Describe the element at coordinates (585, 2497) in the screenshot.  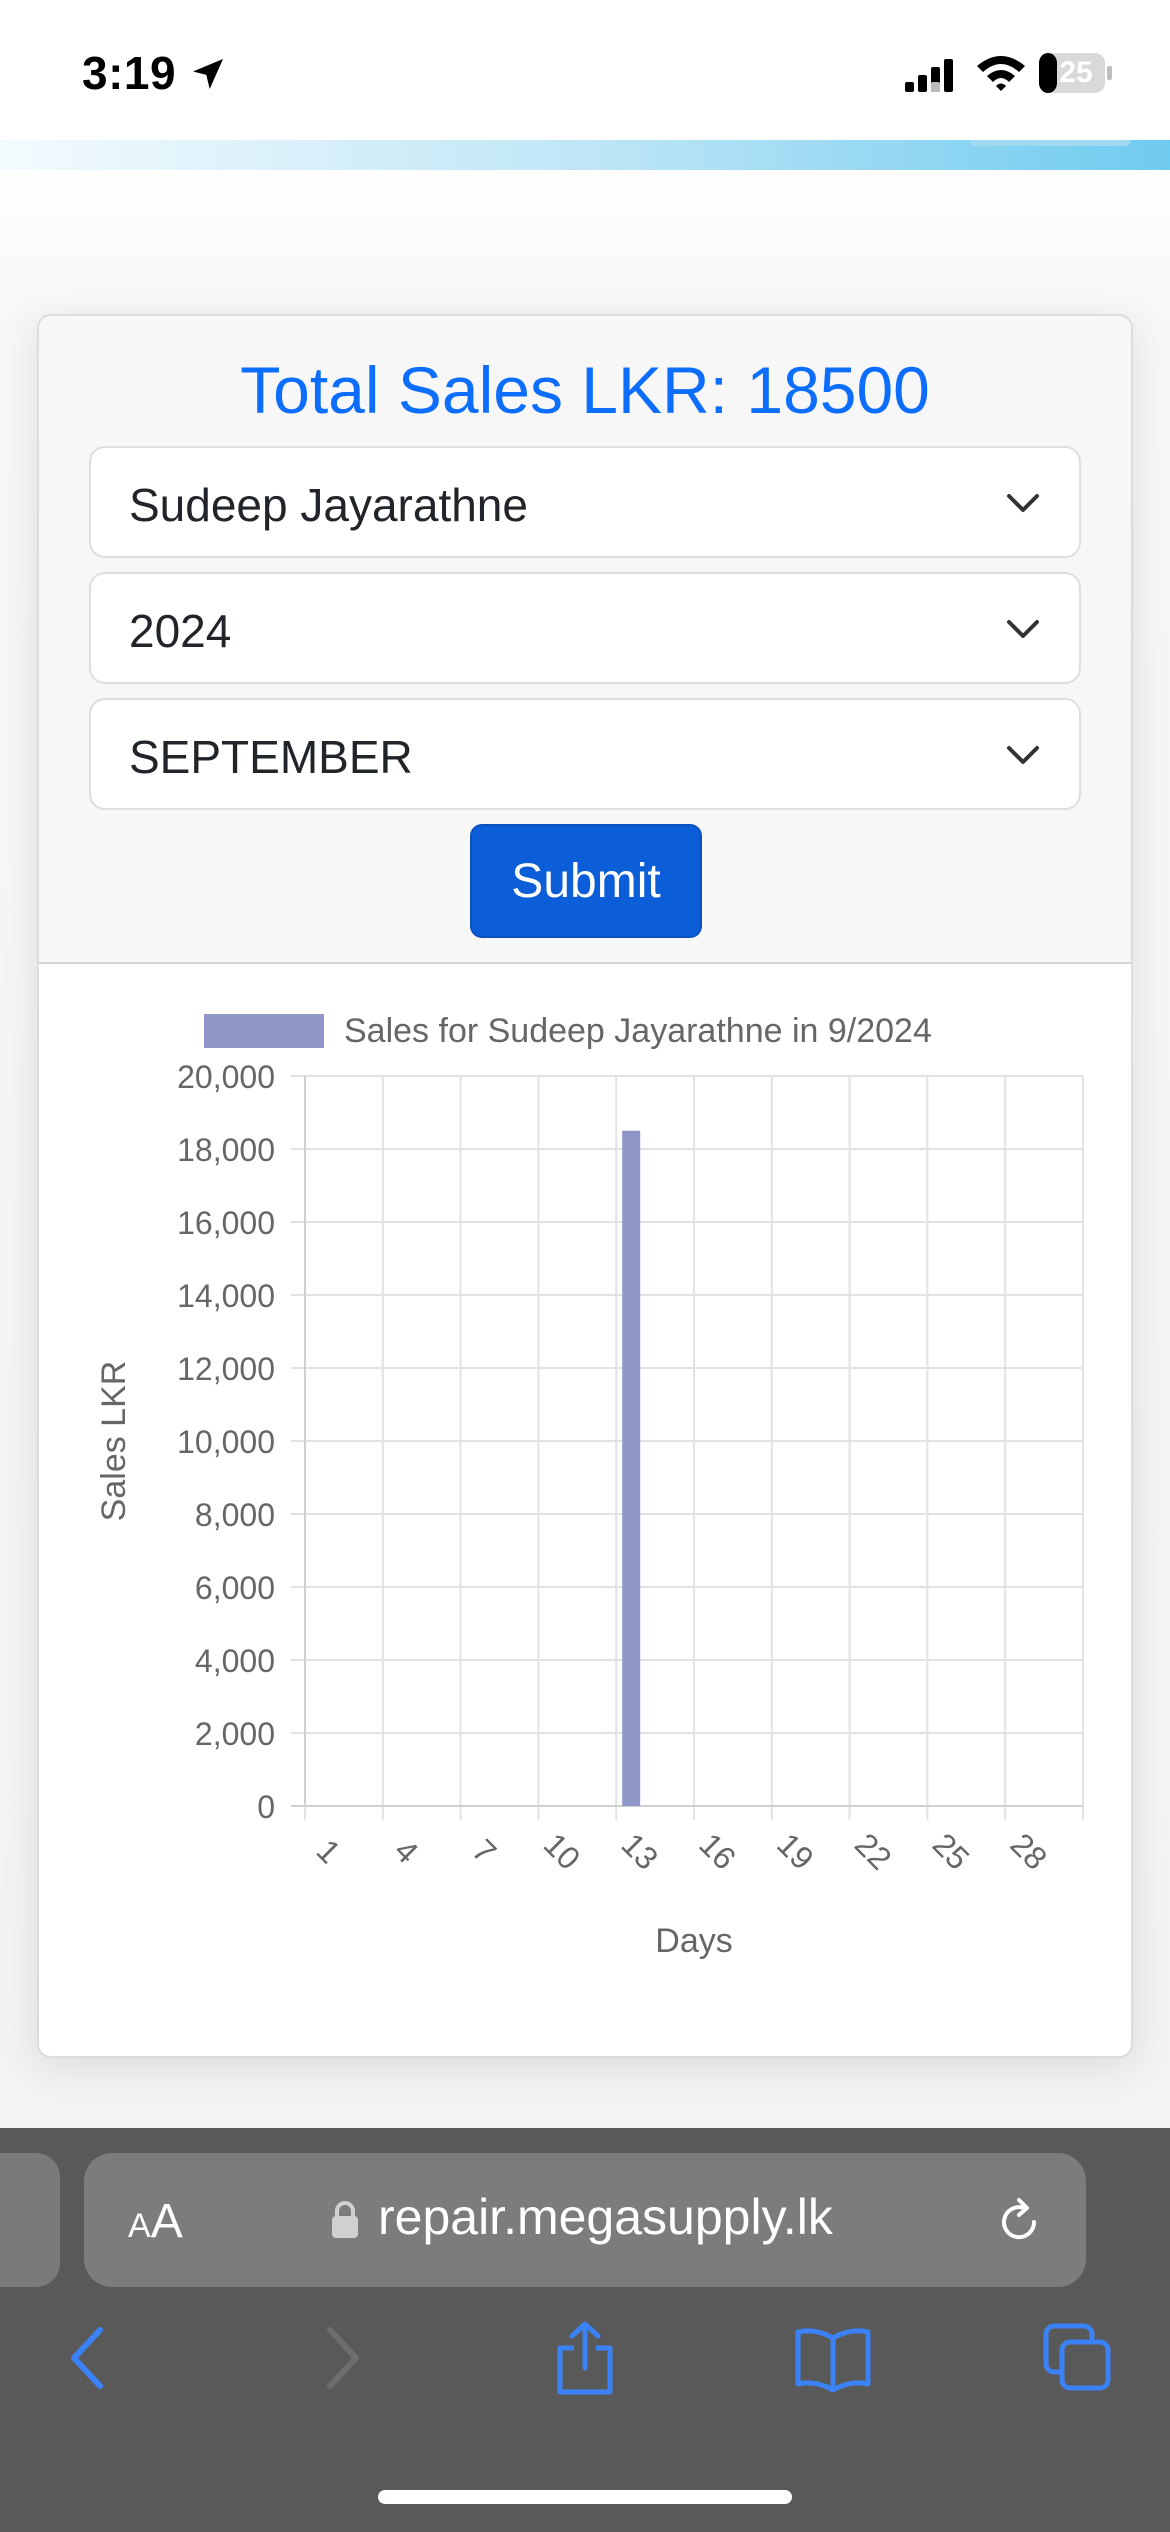
I see `home-indicator` at that location.